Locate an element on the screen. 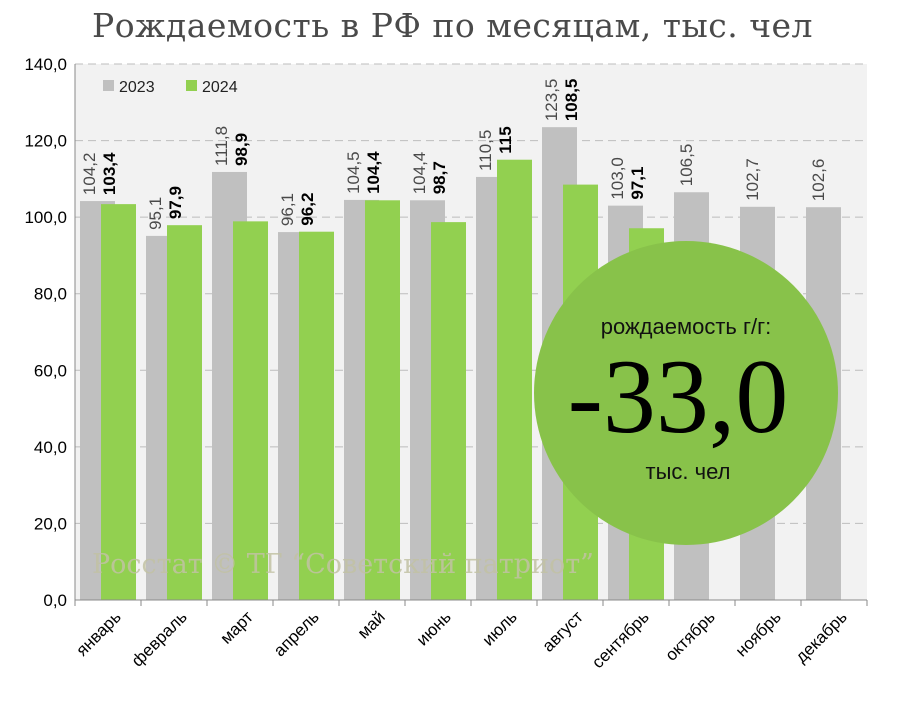  value-label-2024: 97,1 is located at coordinates (637, 183).